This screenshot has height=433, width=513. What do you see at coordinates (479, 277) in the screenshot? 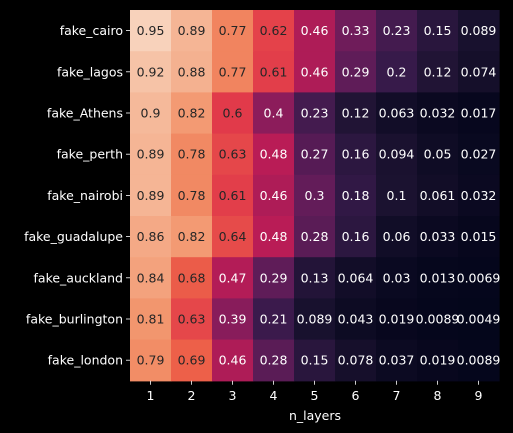
I see `cell-value-label: 0.0069` at bounding box center [479, 277].